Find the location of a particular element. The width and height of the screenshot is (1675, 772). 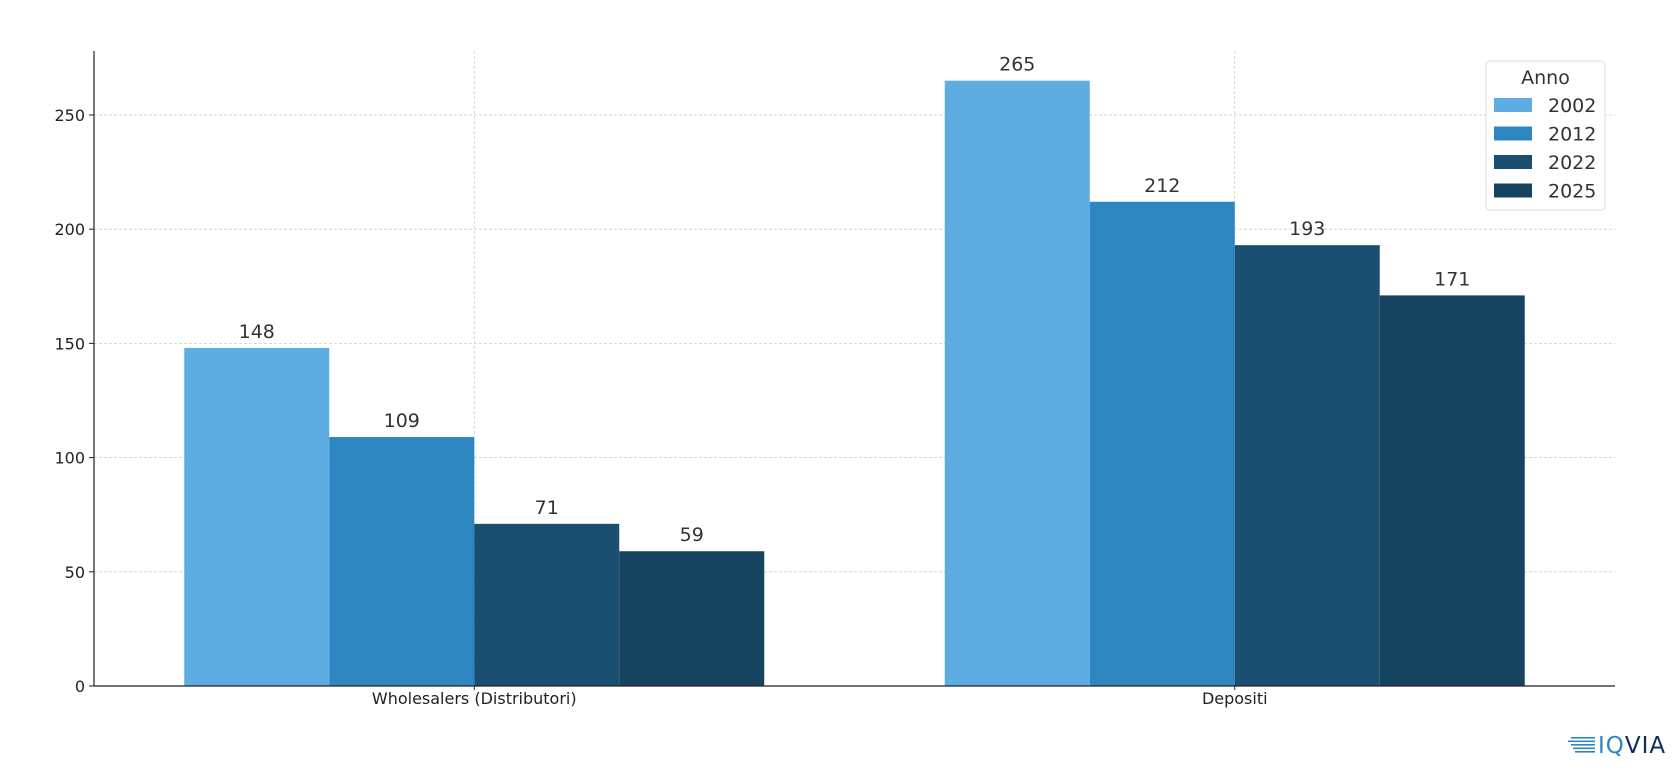

legend-entry-2025: 2025 is located at coordinates (1572, 192).